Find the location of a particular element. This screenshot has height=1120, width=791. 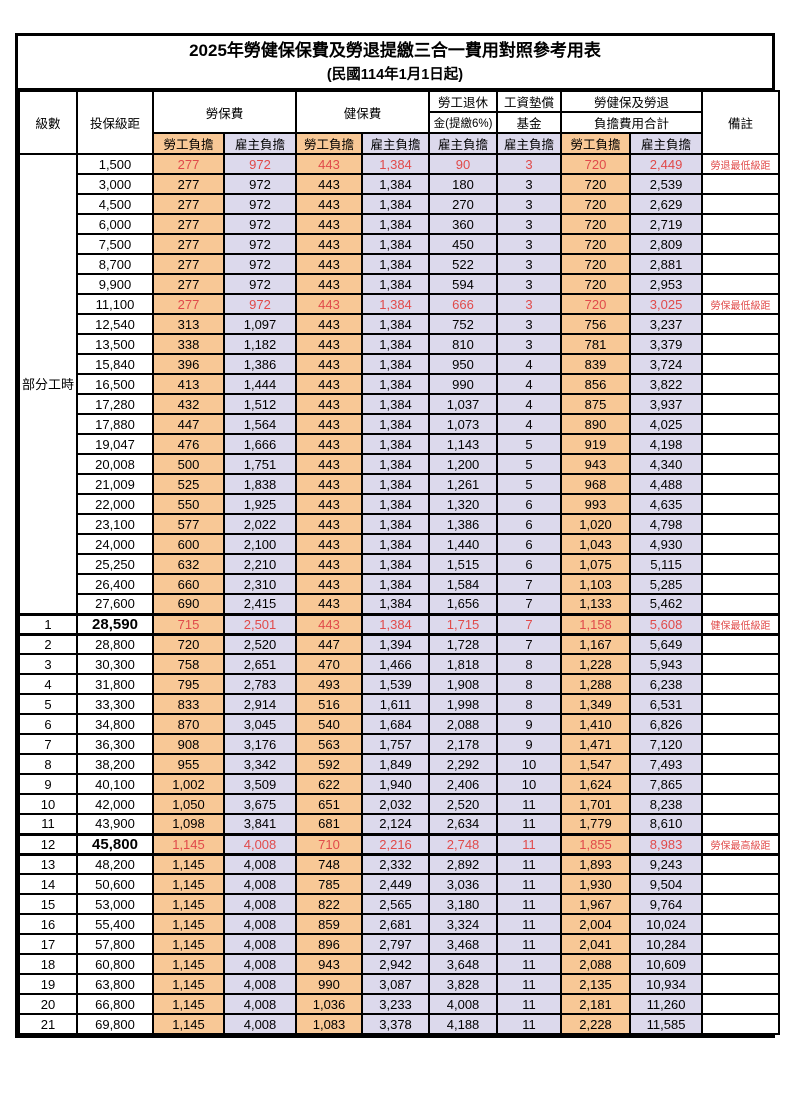

cell-health-employee: 1,036 is located at coordinates (329, 1004).